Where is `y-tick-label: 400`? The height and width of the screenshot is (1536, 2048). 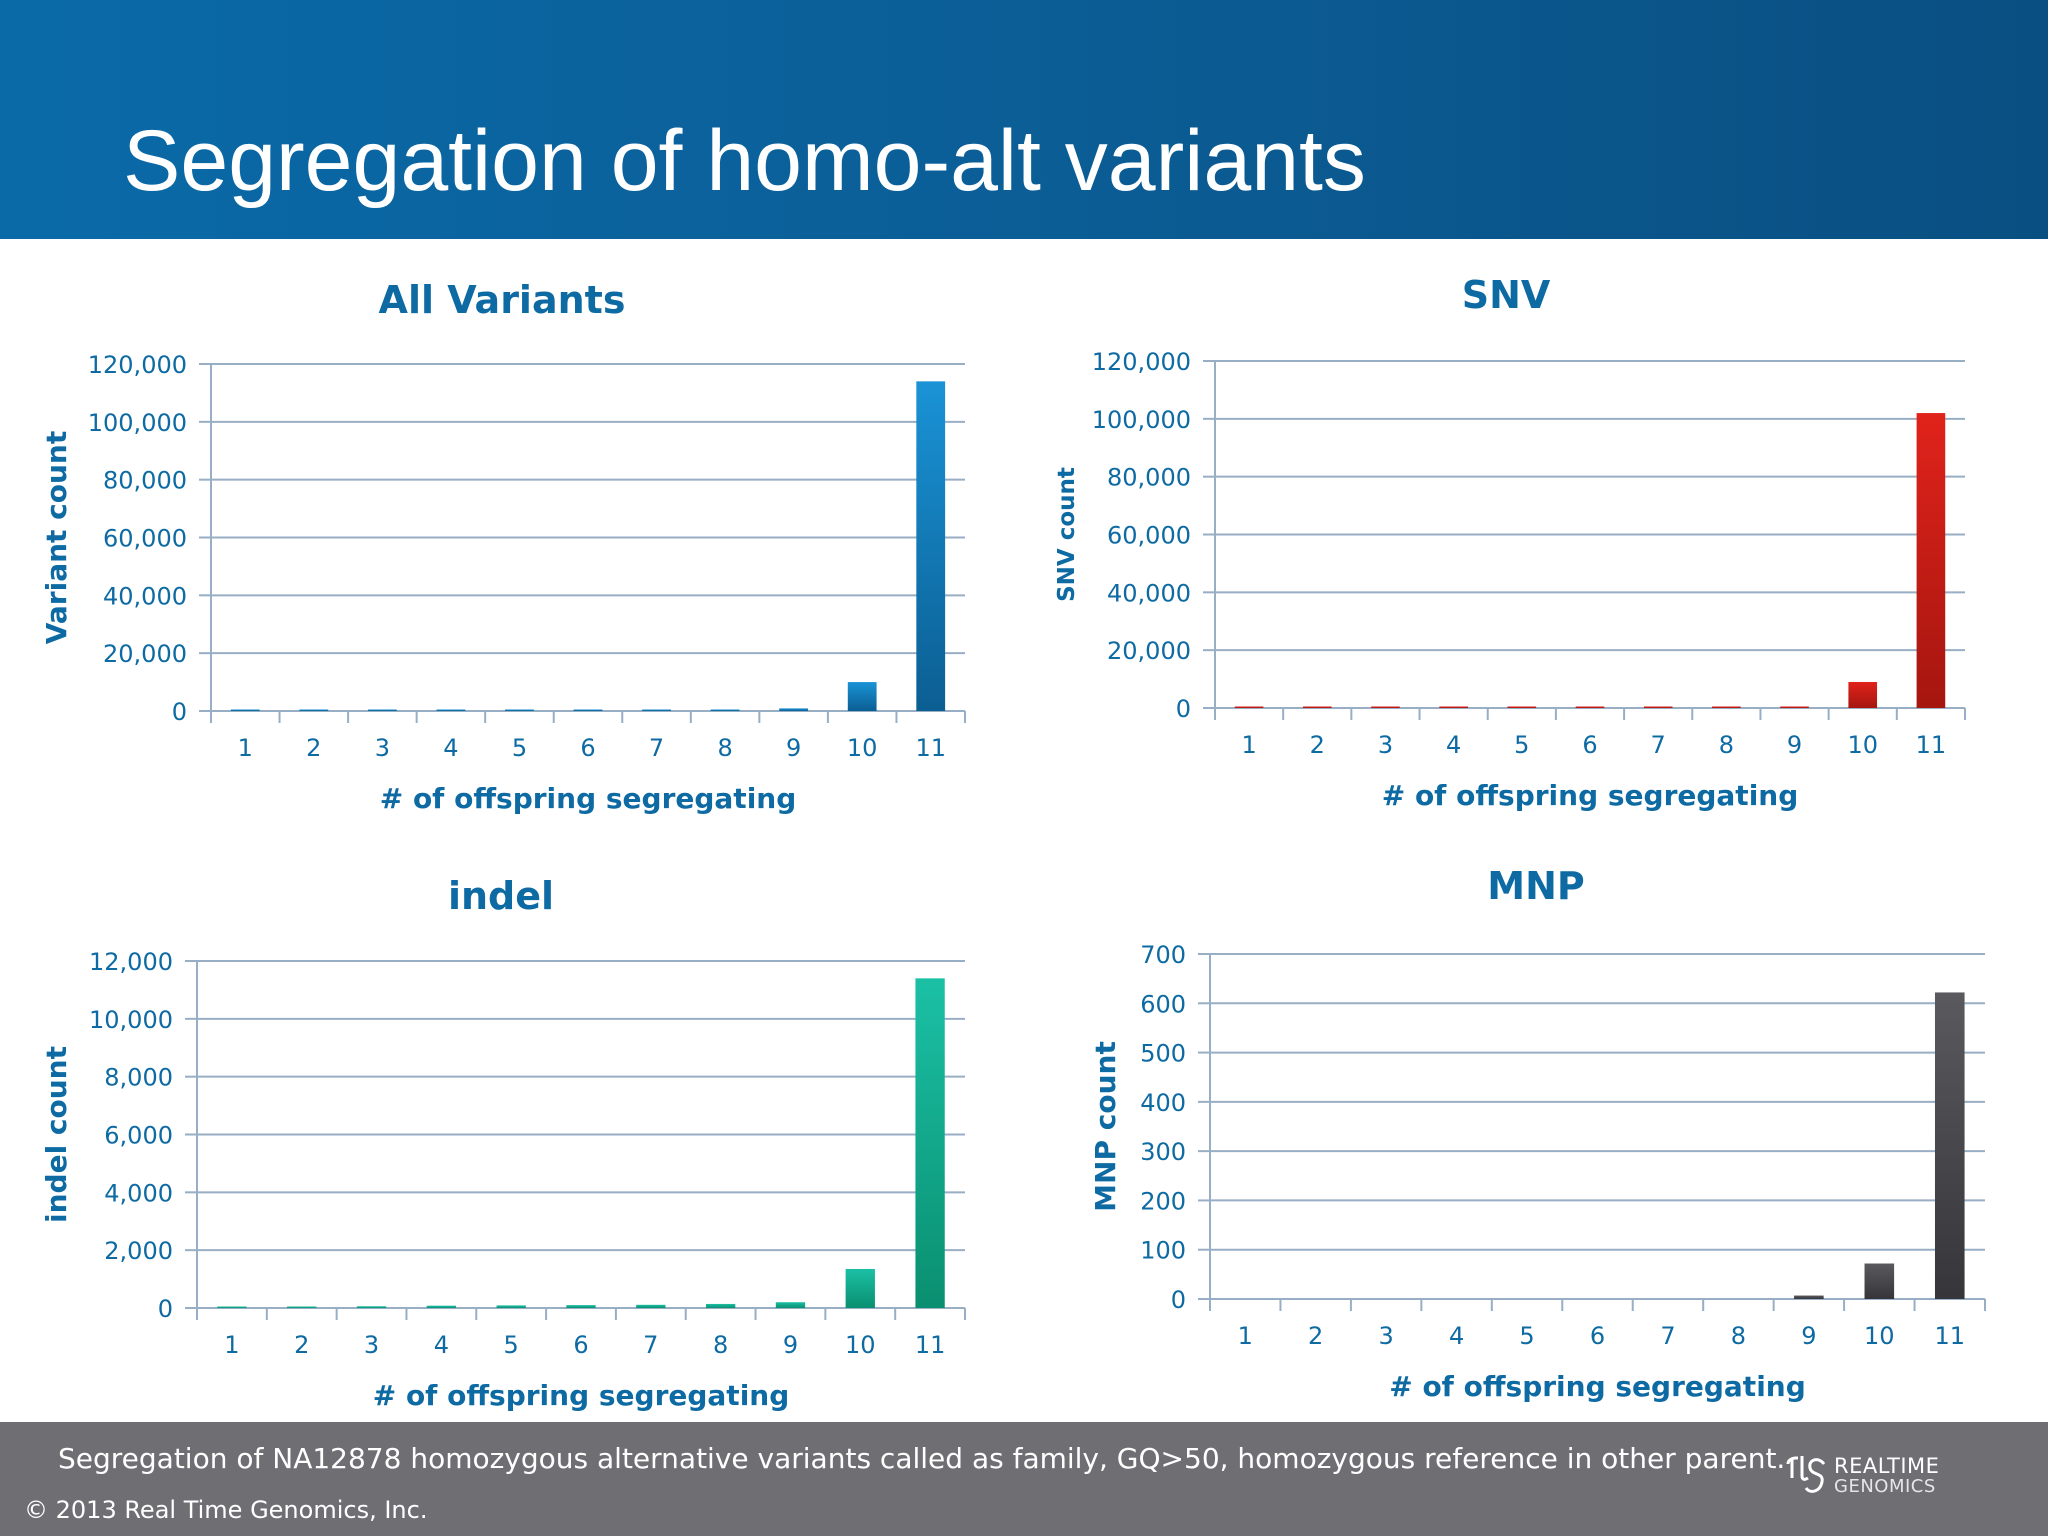
y-tick-label: 400 is located at coordinates (1163, 1103).